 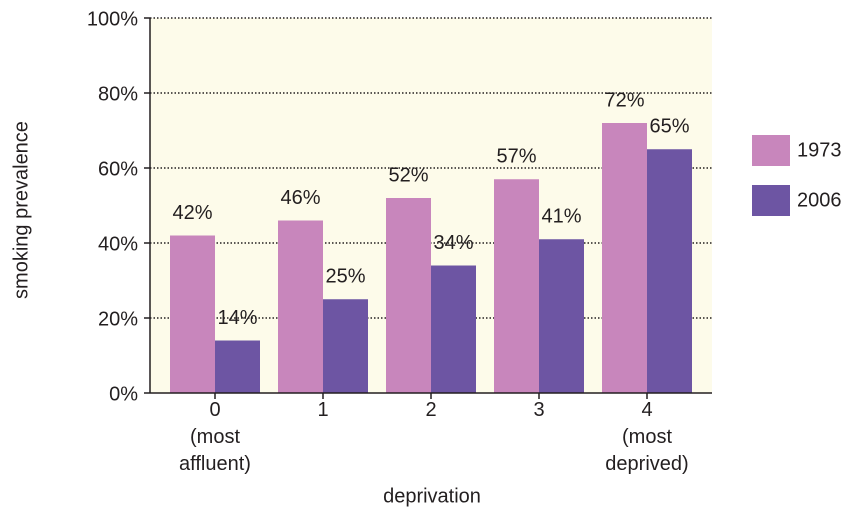 I want to click on value-label: 65%, so click(x=669, y=127).